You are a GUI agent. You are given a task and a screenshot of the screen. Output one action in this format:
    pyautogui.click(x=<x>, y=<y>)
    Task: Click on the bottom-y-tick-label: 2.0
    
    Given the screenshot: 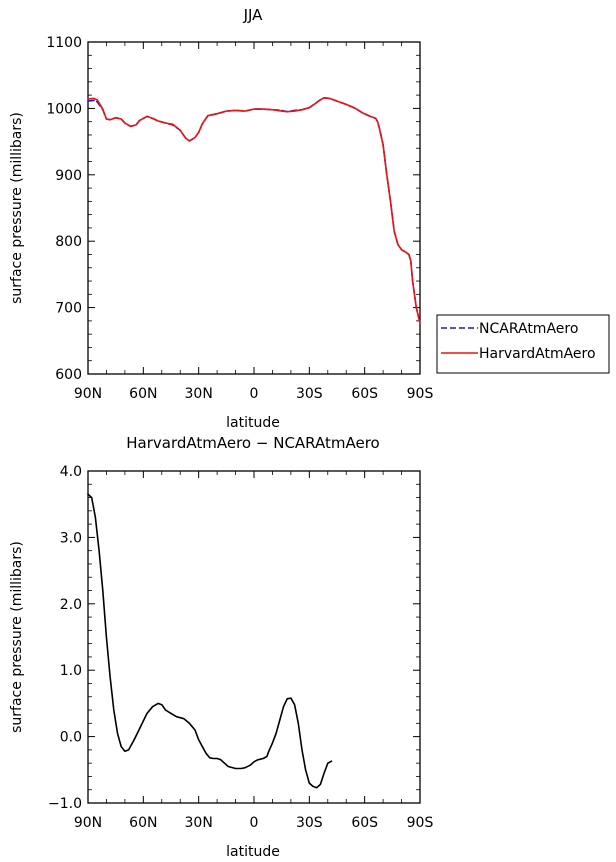 What is the action you would take?
    pyautogui.click(x=71, y=605)
    